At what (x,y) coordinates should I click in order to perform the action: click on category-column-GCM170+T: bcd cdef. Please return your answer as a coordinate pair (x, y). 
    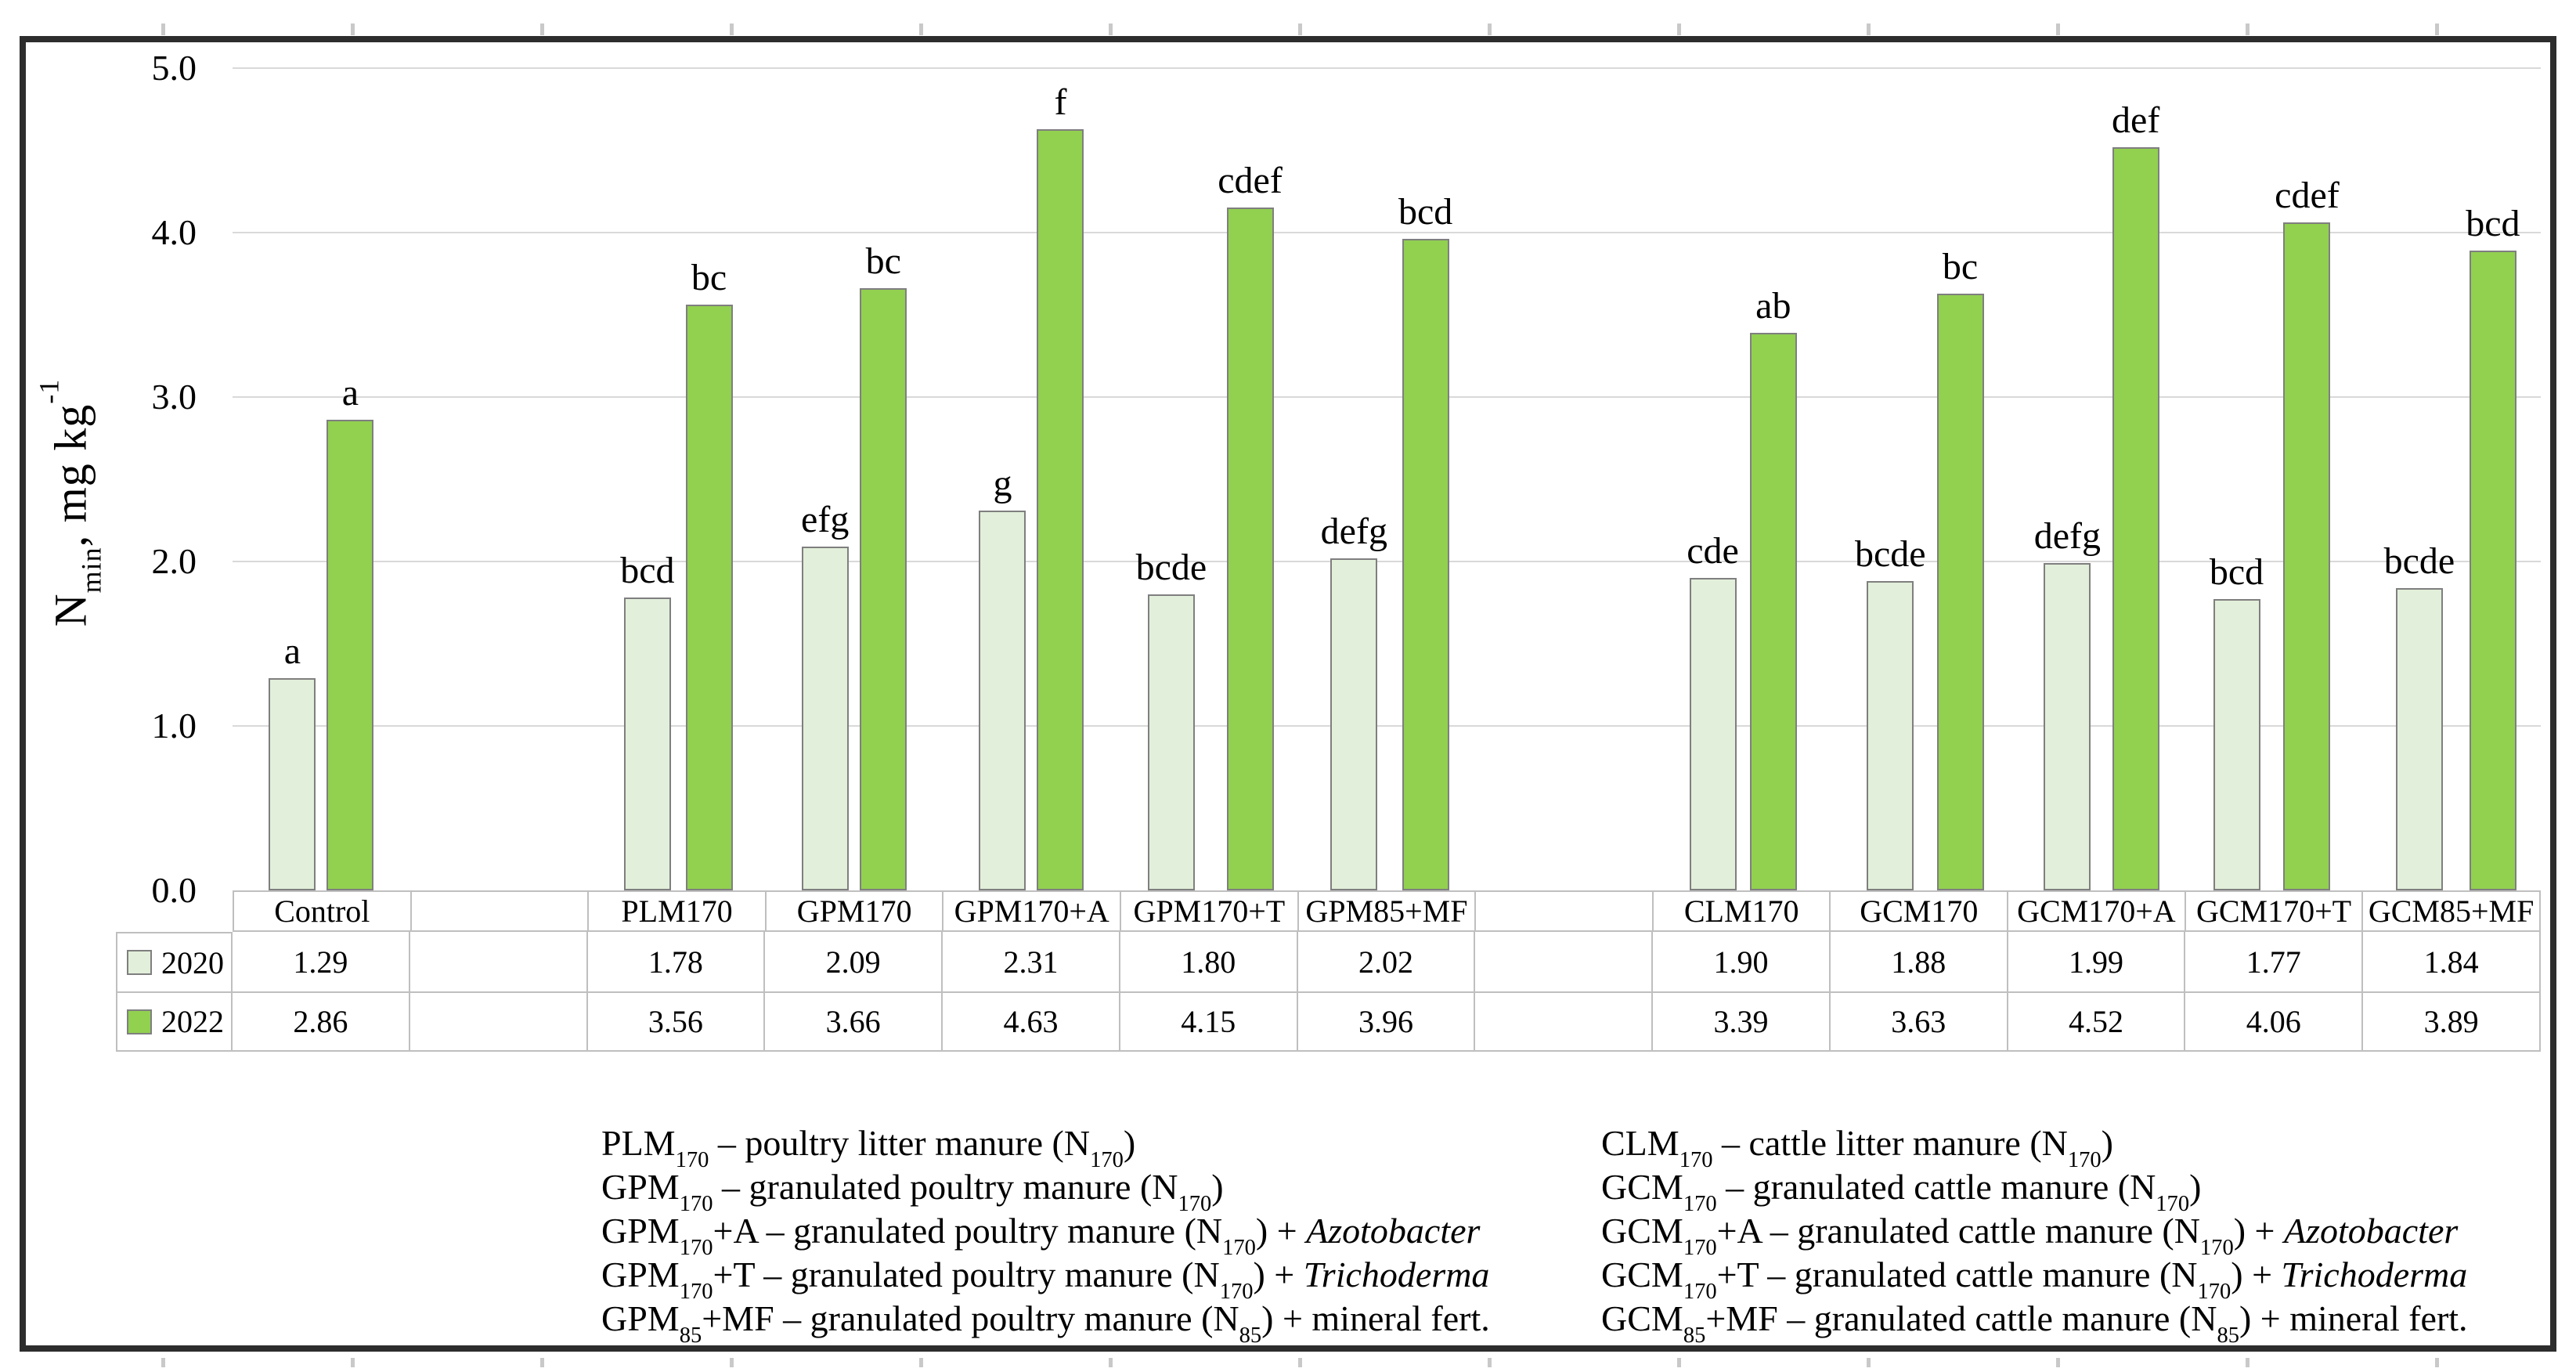
    Looking at the image, I should click on (2274, 479).